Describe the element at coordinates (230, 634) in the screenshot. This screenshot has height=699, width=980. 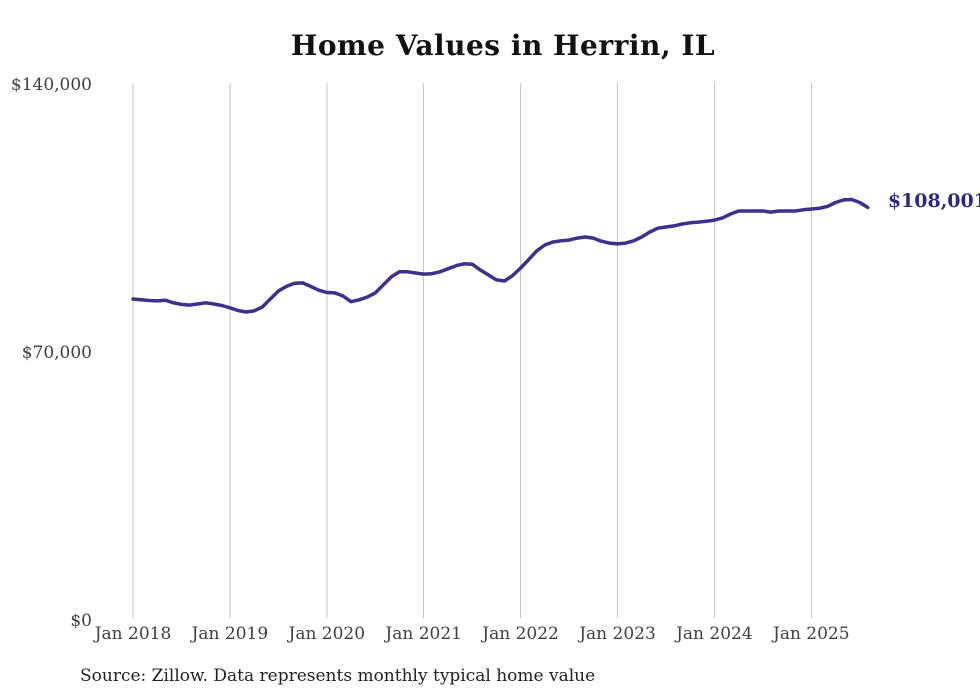
I see `x-axis-tick-label: Jan 2019` at that location.